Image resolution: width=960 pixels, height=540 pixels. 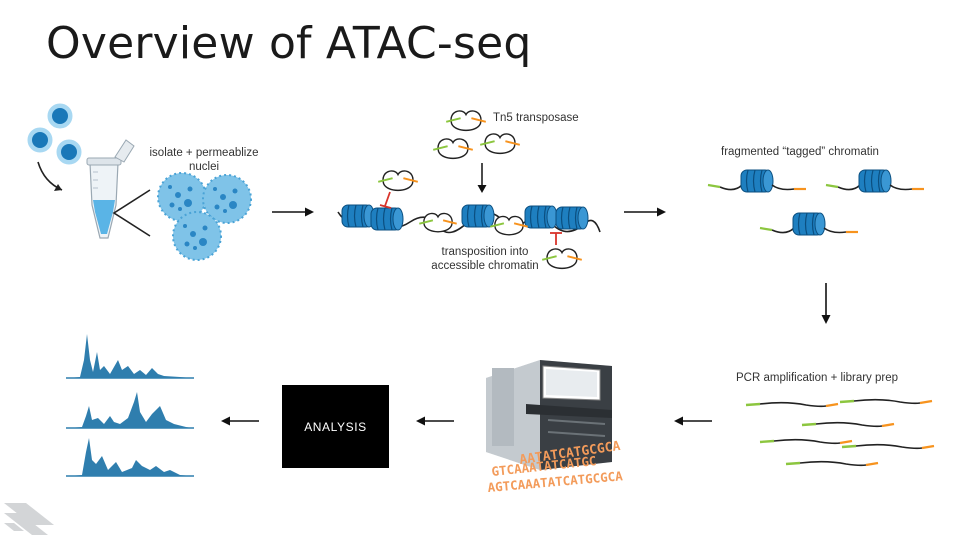 What do you see at coordinates (204, 153) in the screenshot?
I see `isolate-label-line1: isolate + permeablize` at bounding box center [204, 153].